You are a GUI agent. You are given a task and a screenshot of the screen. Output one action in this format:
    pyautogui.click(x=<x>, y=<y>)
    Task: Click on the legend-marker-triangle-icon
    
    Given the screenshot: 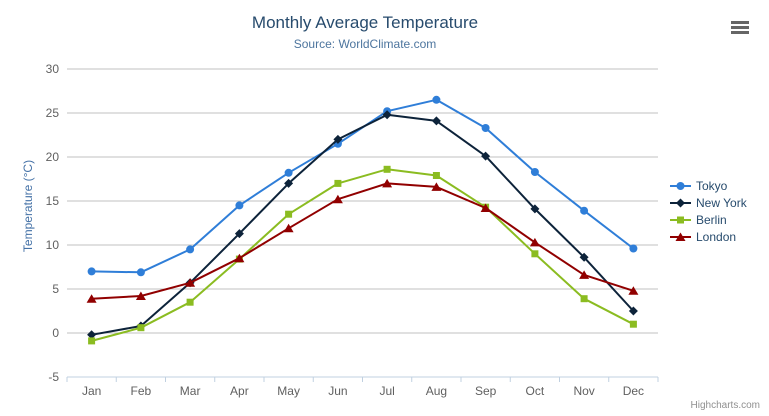 What is the action you would take?
    pyautogui.click(x=680, y=236)
    